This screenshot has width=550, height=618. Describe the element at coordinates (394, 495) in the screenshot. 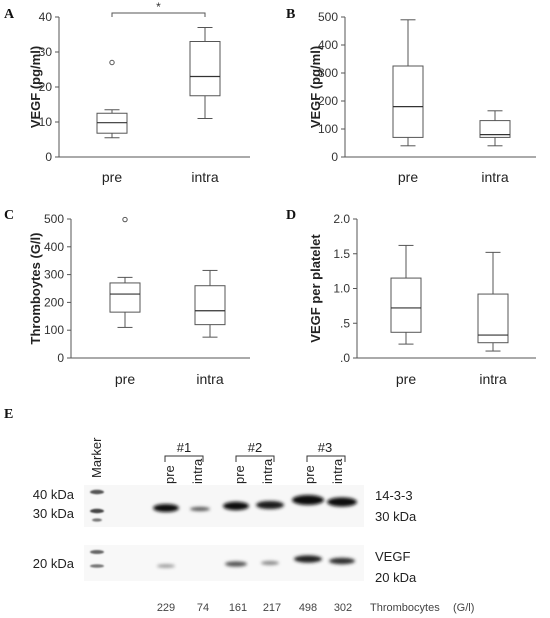

I see `band-name-14-3-3: 14-3-3` at that location.